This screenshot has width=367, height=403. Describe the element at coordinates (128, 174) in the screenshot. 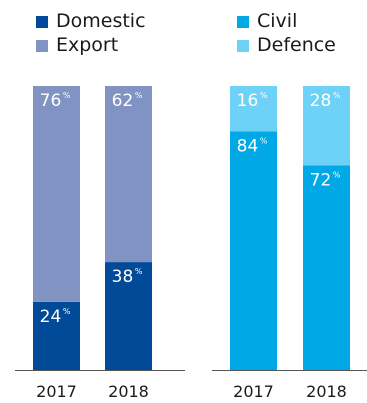

I see `bar-left-2018-export` at that location.